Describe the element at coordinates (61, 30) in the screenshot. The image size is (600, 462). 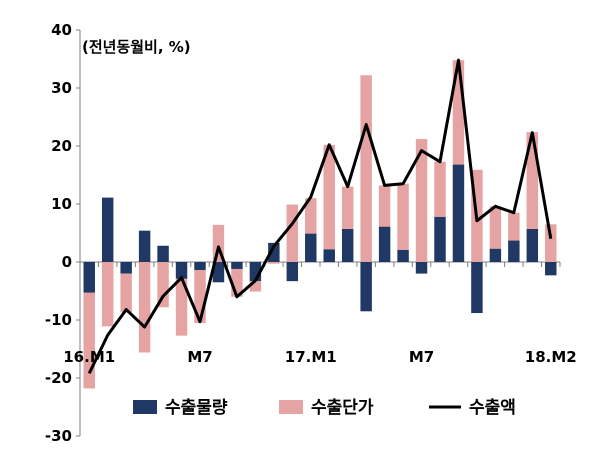
I see `y-tick-label: 40` at that location.